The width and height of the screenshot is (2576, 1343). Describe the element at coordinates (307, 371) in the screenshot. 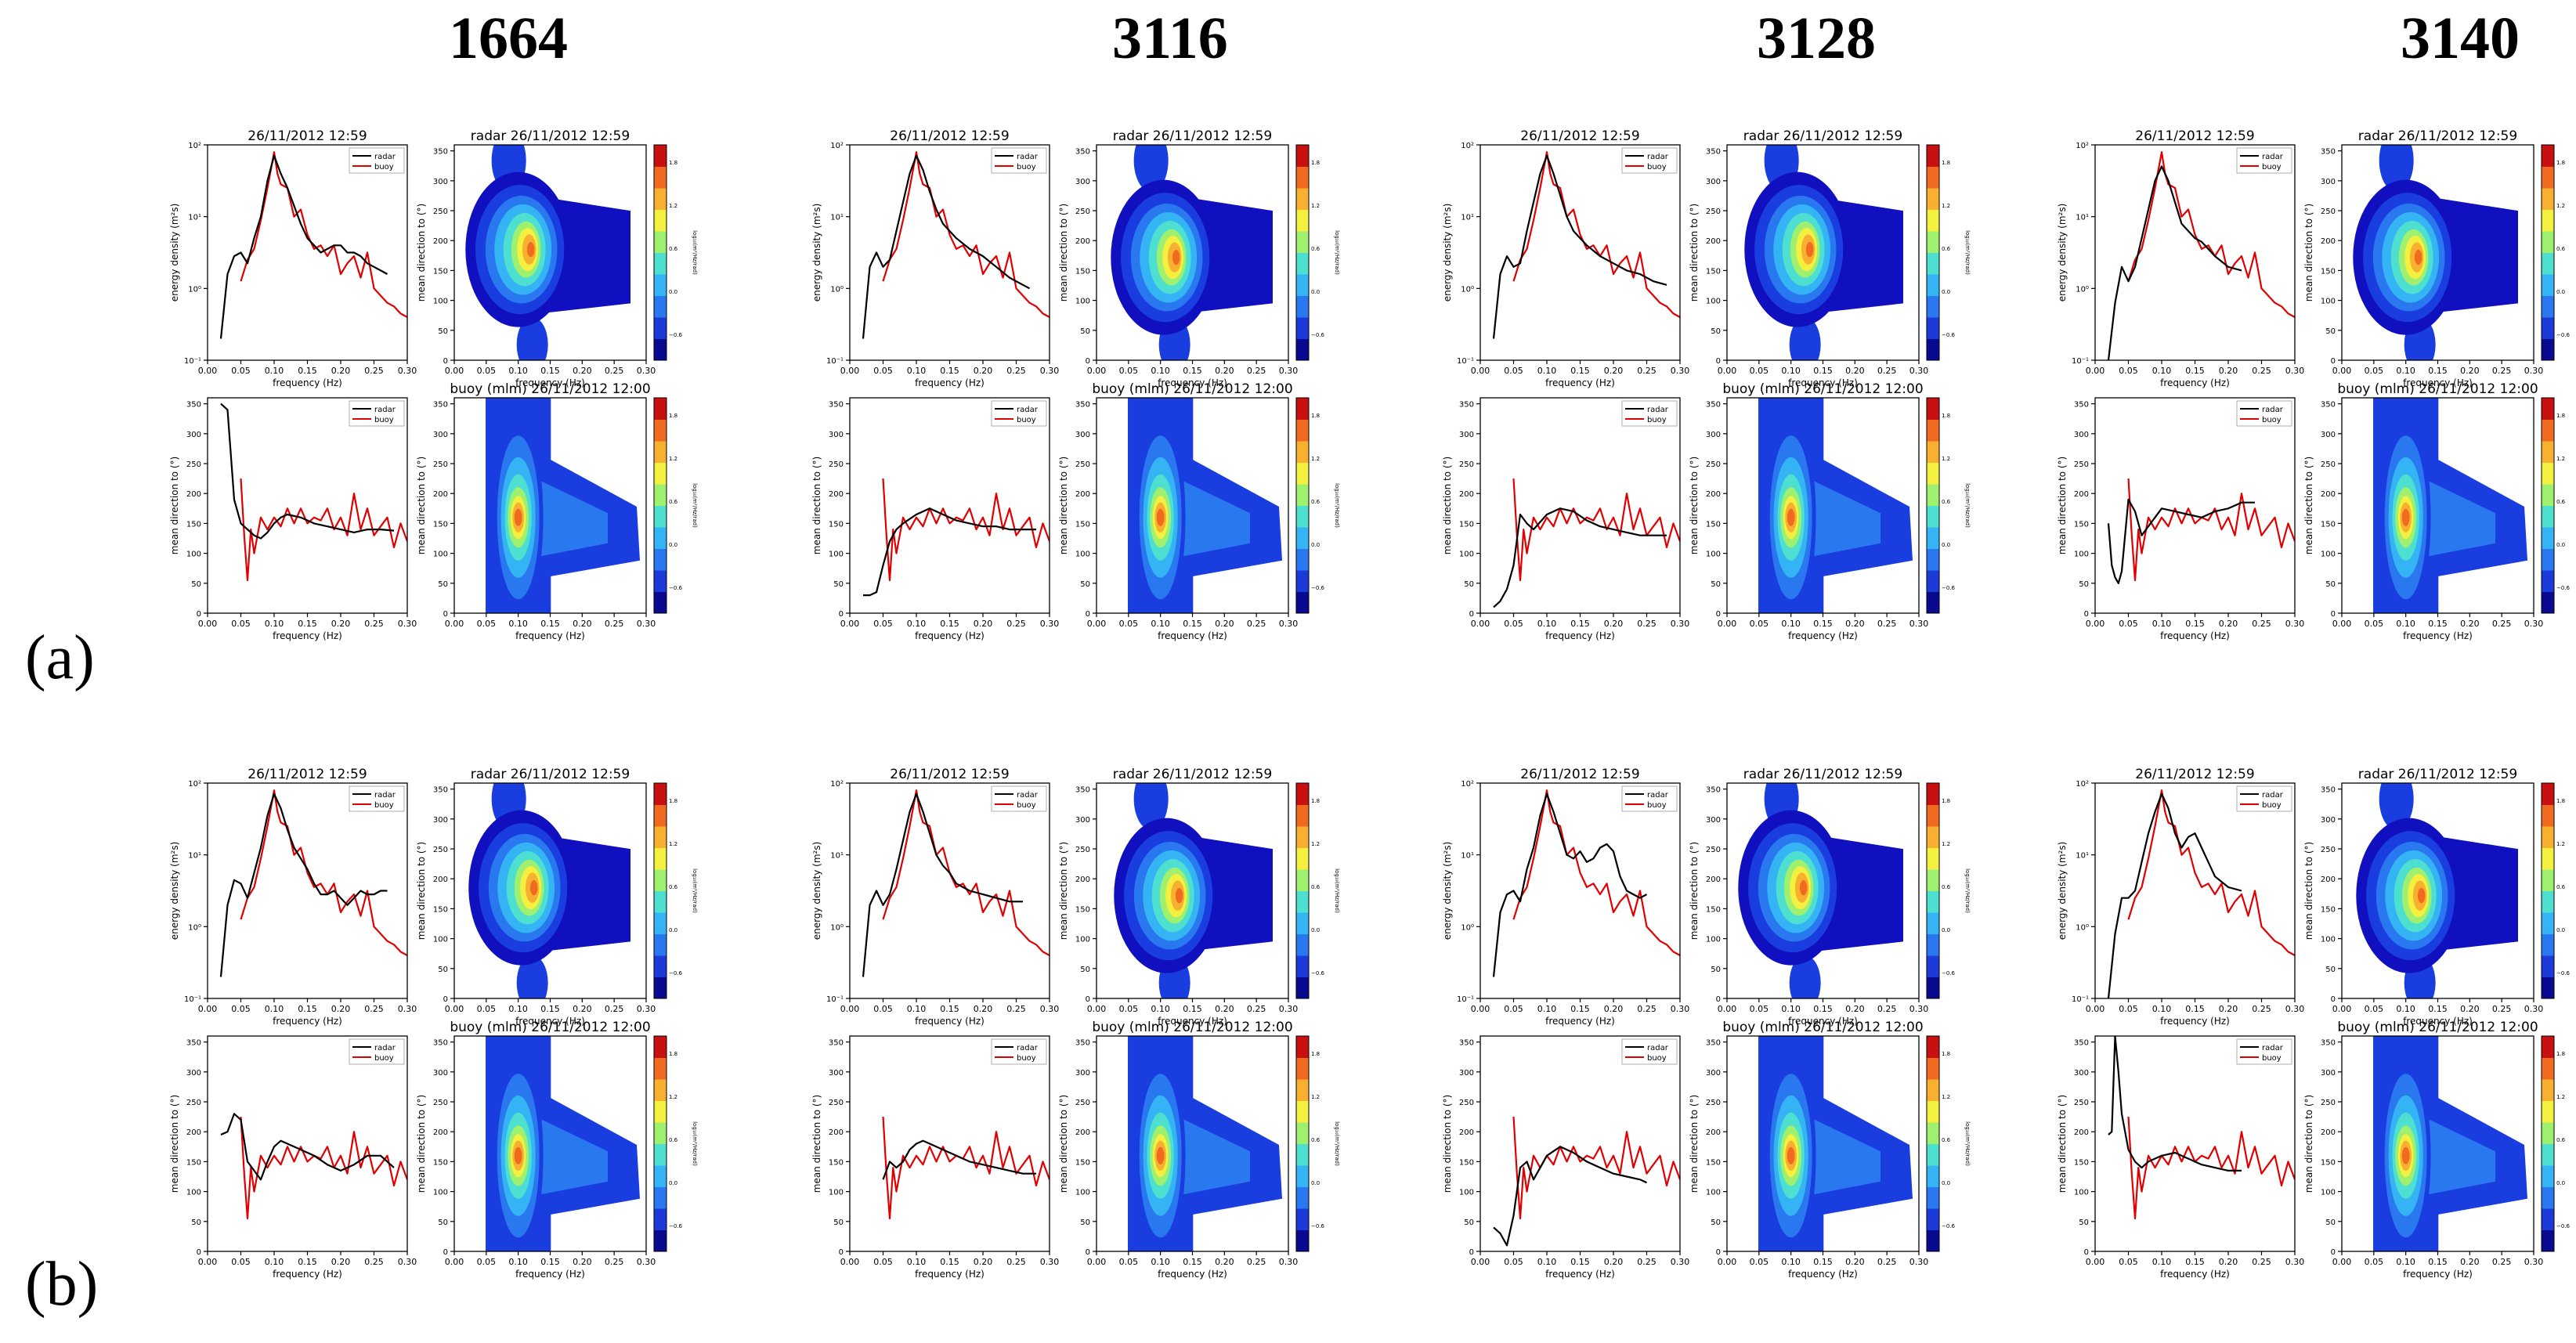

I see `panel-a-1664-energy-xtick-label: 0.15` at that location.